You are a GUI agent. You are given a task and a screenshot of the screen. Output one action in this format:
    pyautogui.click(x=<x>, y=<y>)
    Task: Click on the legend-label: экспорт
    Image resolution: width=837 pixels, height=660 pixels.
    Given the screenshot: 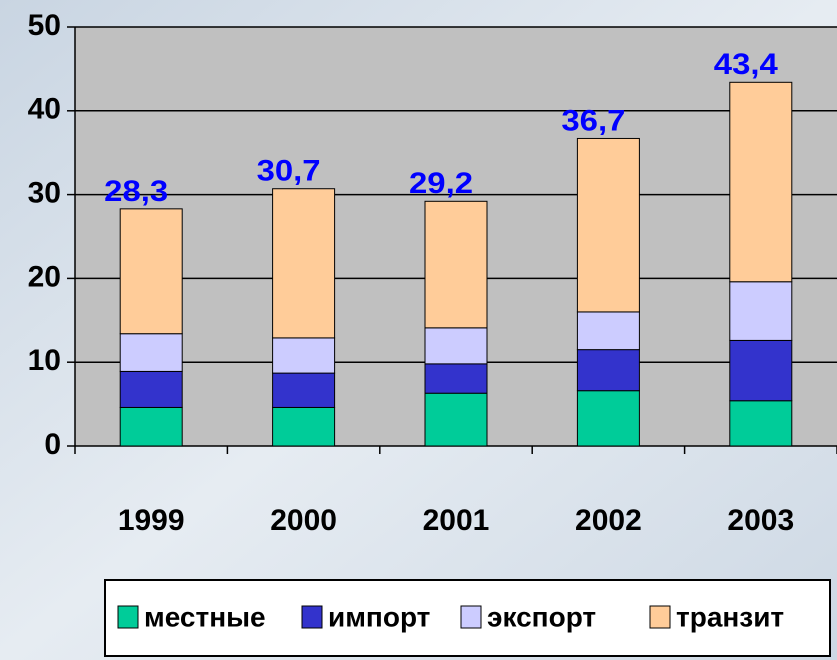 What is the action you would take?
    pyautogui.click(x=541, y=616)
    